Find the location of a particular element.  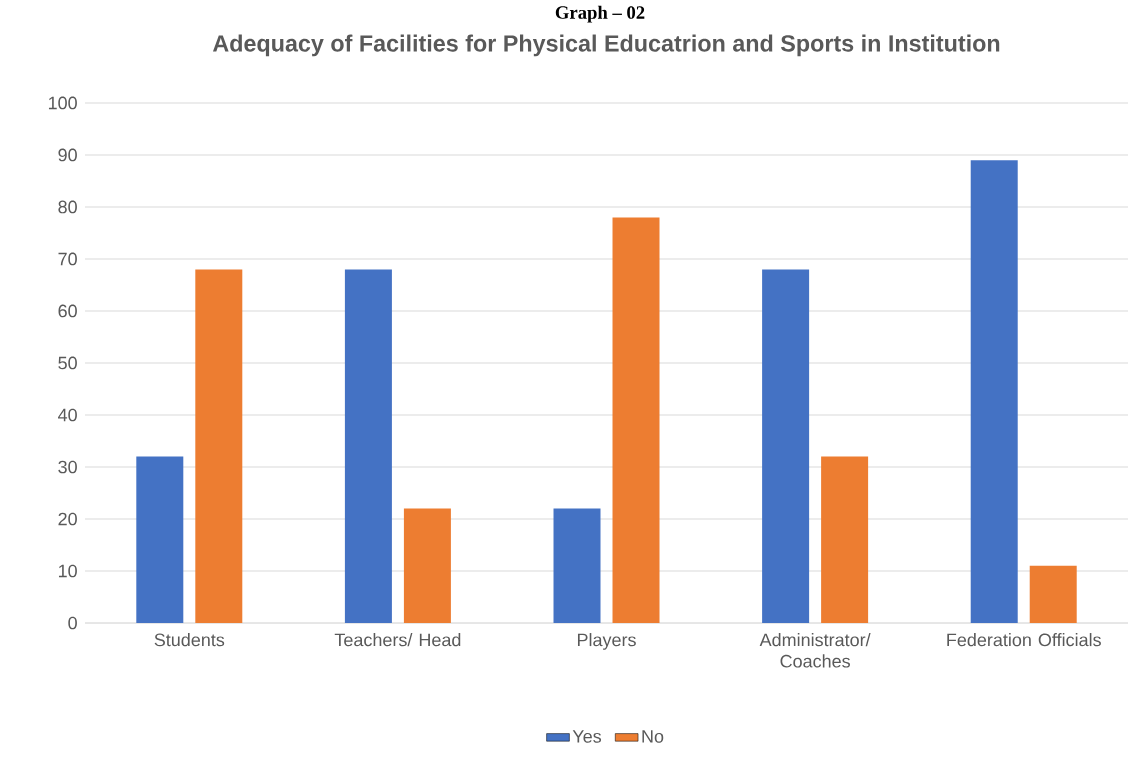

legend-label: No is located at coordinates (653, 736).